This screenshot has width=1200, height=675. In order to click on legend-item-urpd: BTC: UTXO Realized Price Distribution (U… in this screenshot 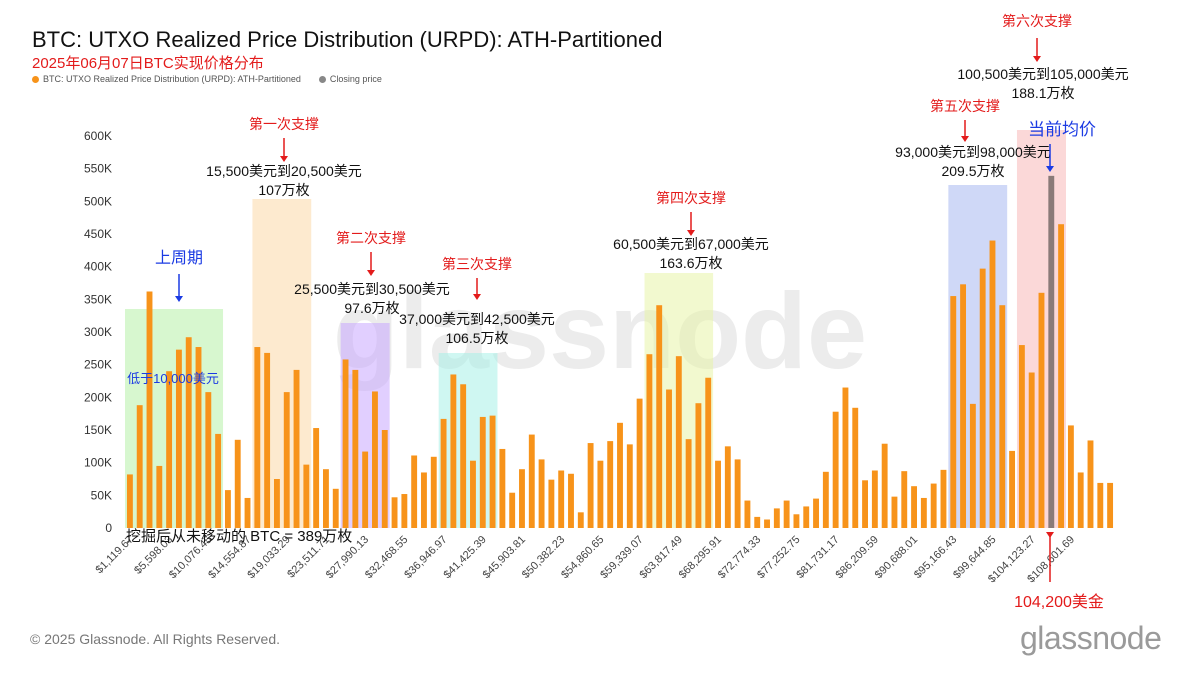, I will do `click(166, 79)`.